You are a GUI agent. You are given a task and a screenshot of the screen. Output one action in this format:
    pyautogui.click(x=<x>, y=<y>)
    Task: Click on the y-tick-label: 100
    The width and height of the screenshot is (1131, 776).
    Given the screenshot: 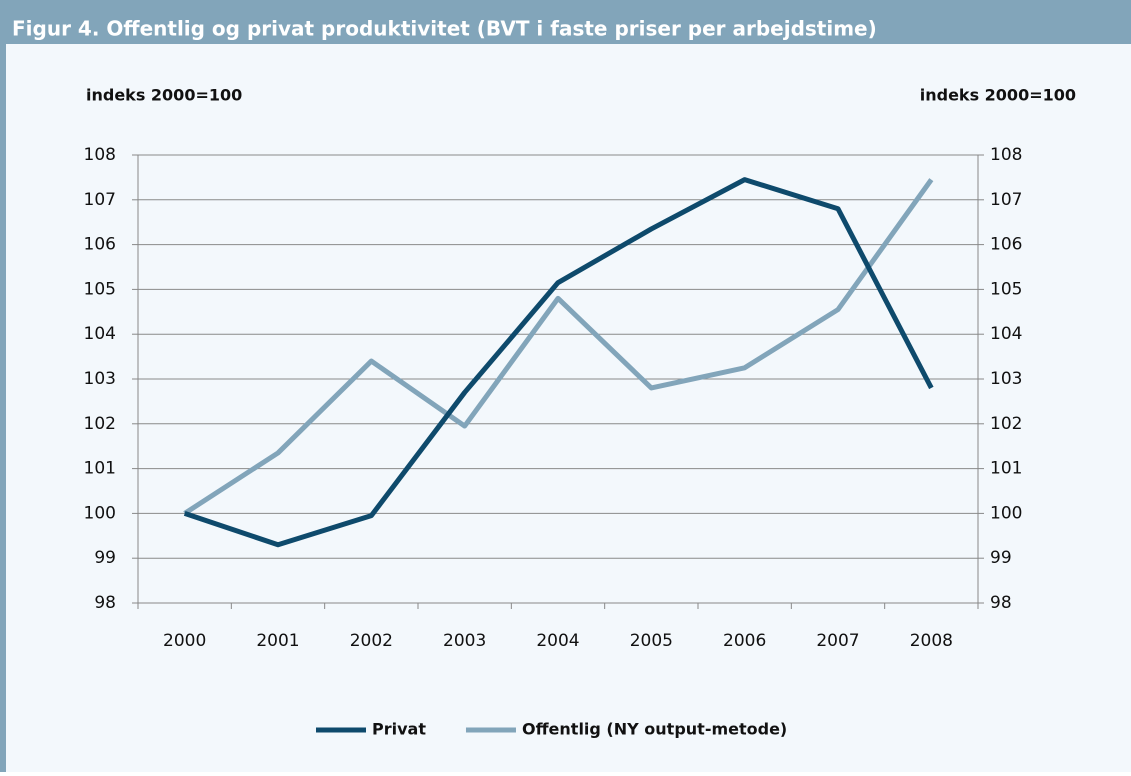 What is the action you would take?
    pyautogui.click(x=100, y=513)
    